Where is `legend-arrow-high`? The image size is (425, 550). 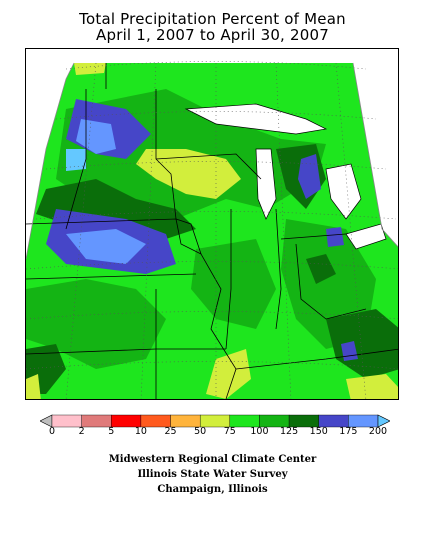
legend-arrow-high is located at coordinates (384, 421).